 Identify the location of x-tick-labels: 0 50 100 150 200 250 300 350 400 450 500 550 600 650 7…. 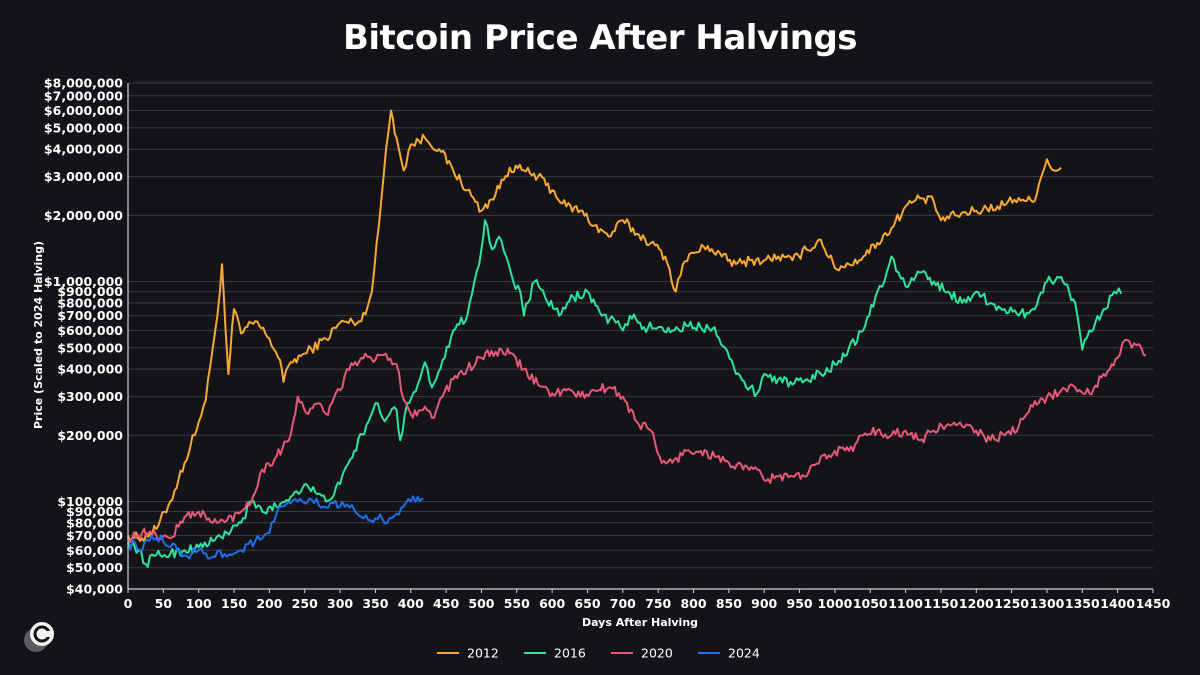
(647, 600).